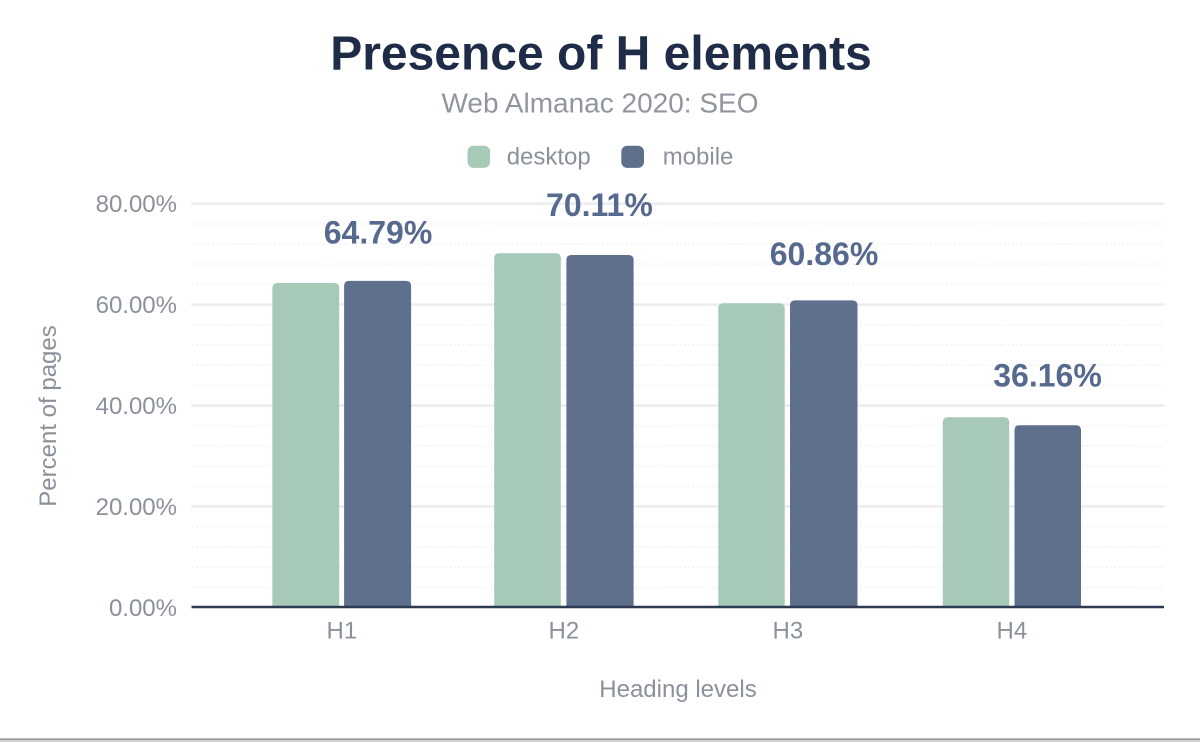 This screenshot has width=1200, height=747. I want to click on svg-text: H1, so click(342, 631).